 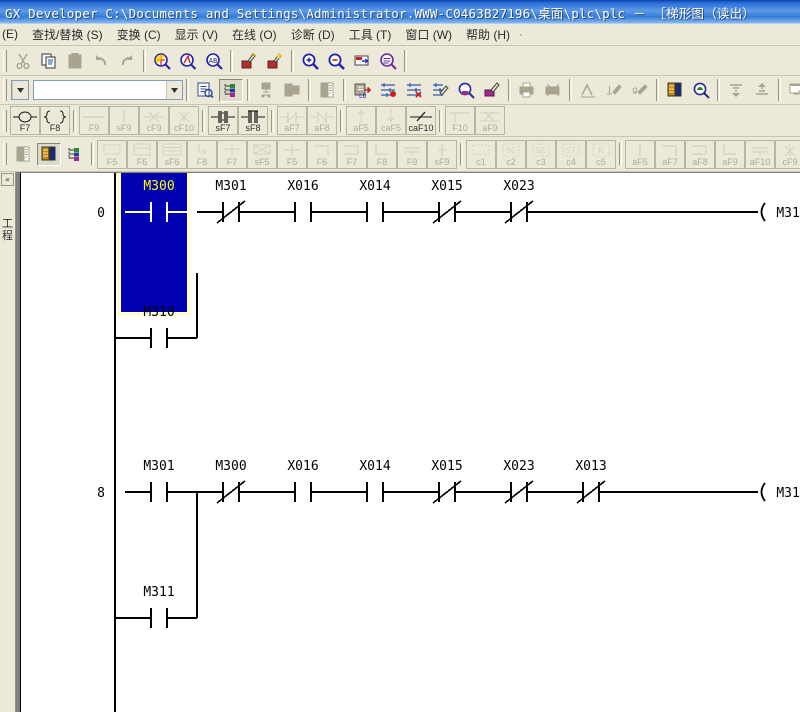 I want to click on mouse-zoom-icon, so click(x=701, y=90).